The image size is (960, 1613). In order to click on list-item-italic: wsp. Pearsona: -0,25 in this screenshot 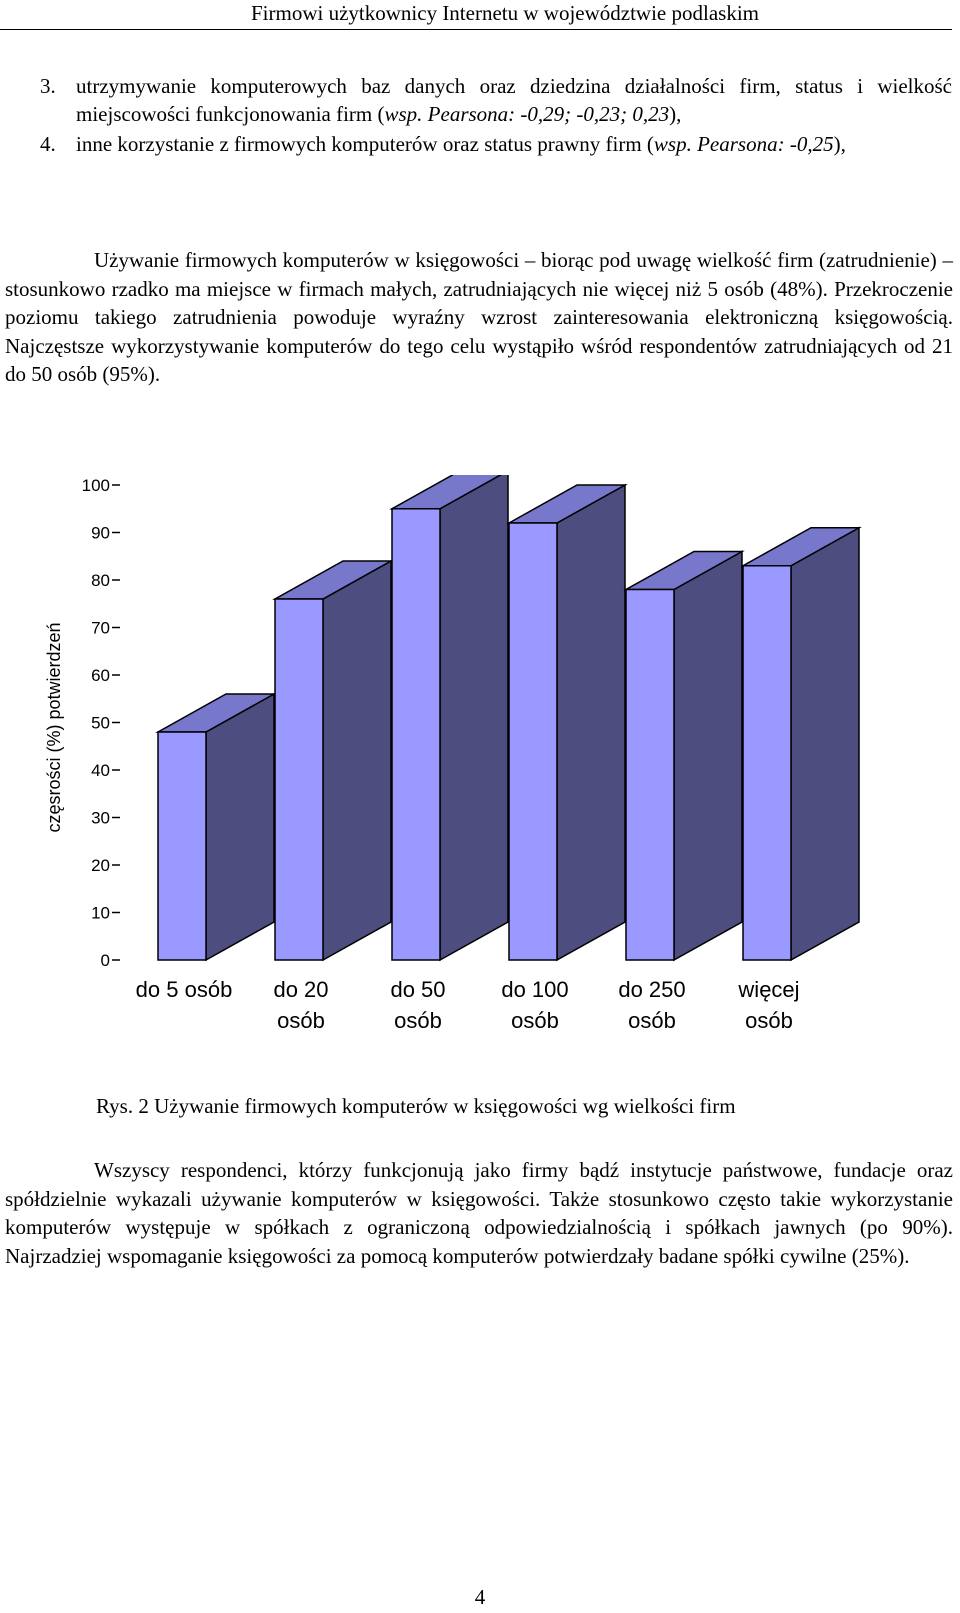, I will do `click(743, 144)`.